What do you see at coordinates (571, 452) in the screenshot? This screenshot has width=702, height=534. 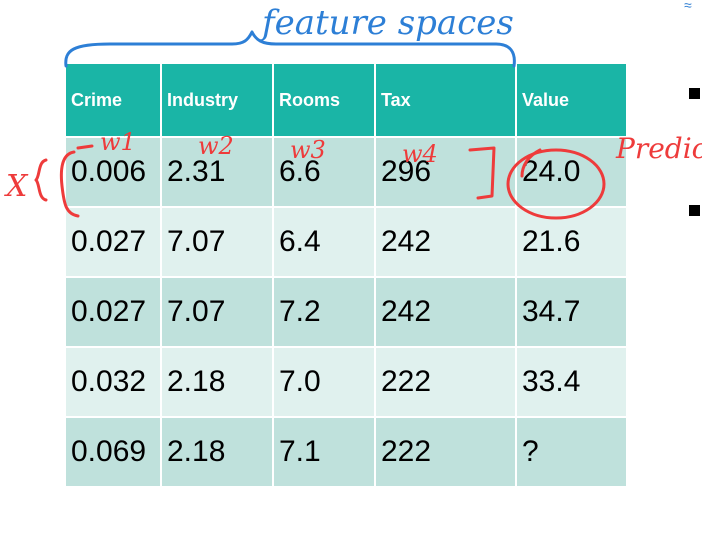 I see `table-cell: ?` at bounding box center [571, 452].